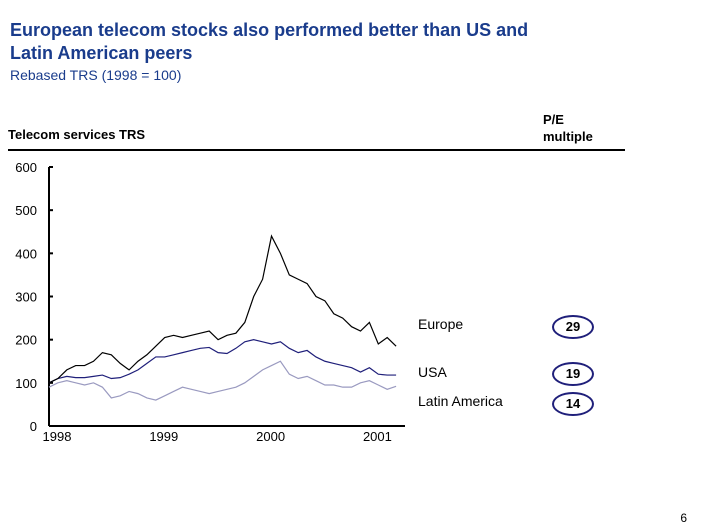 Image resolution: width=706 pixels, height=529 pixels. Describe the element at coordinates (26, 383) in the screenshot. I see `y-tick-label: 100` at that location.